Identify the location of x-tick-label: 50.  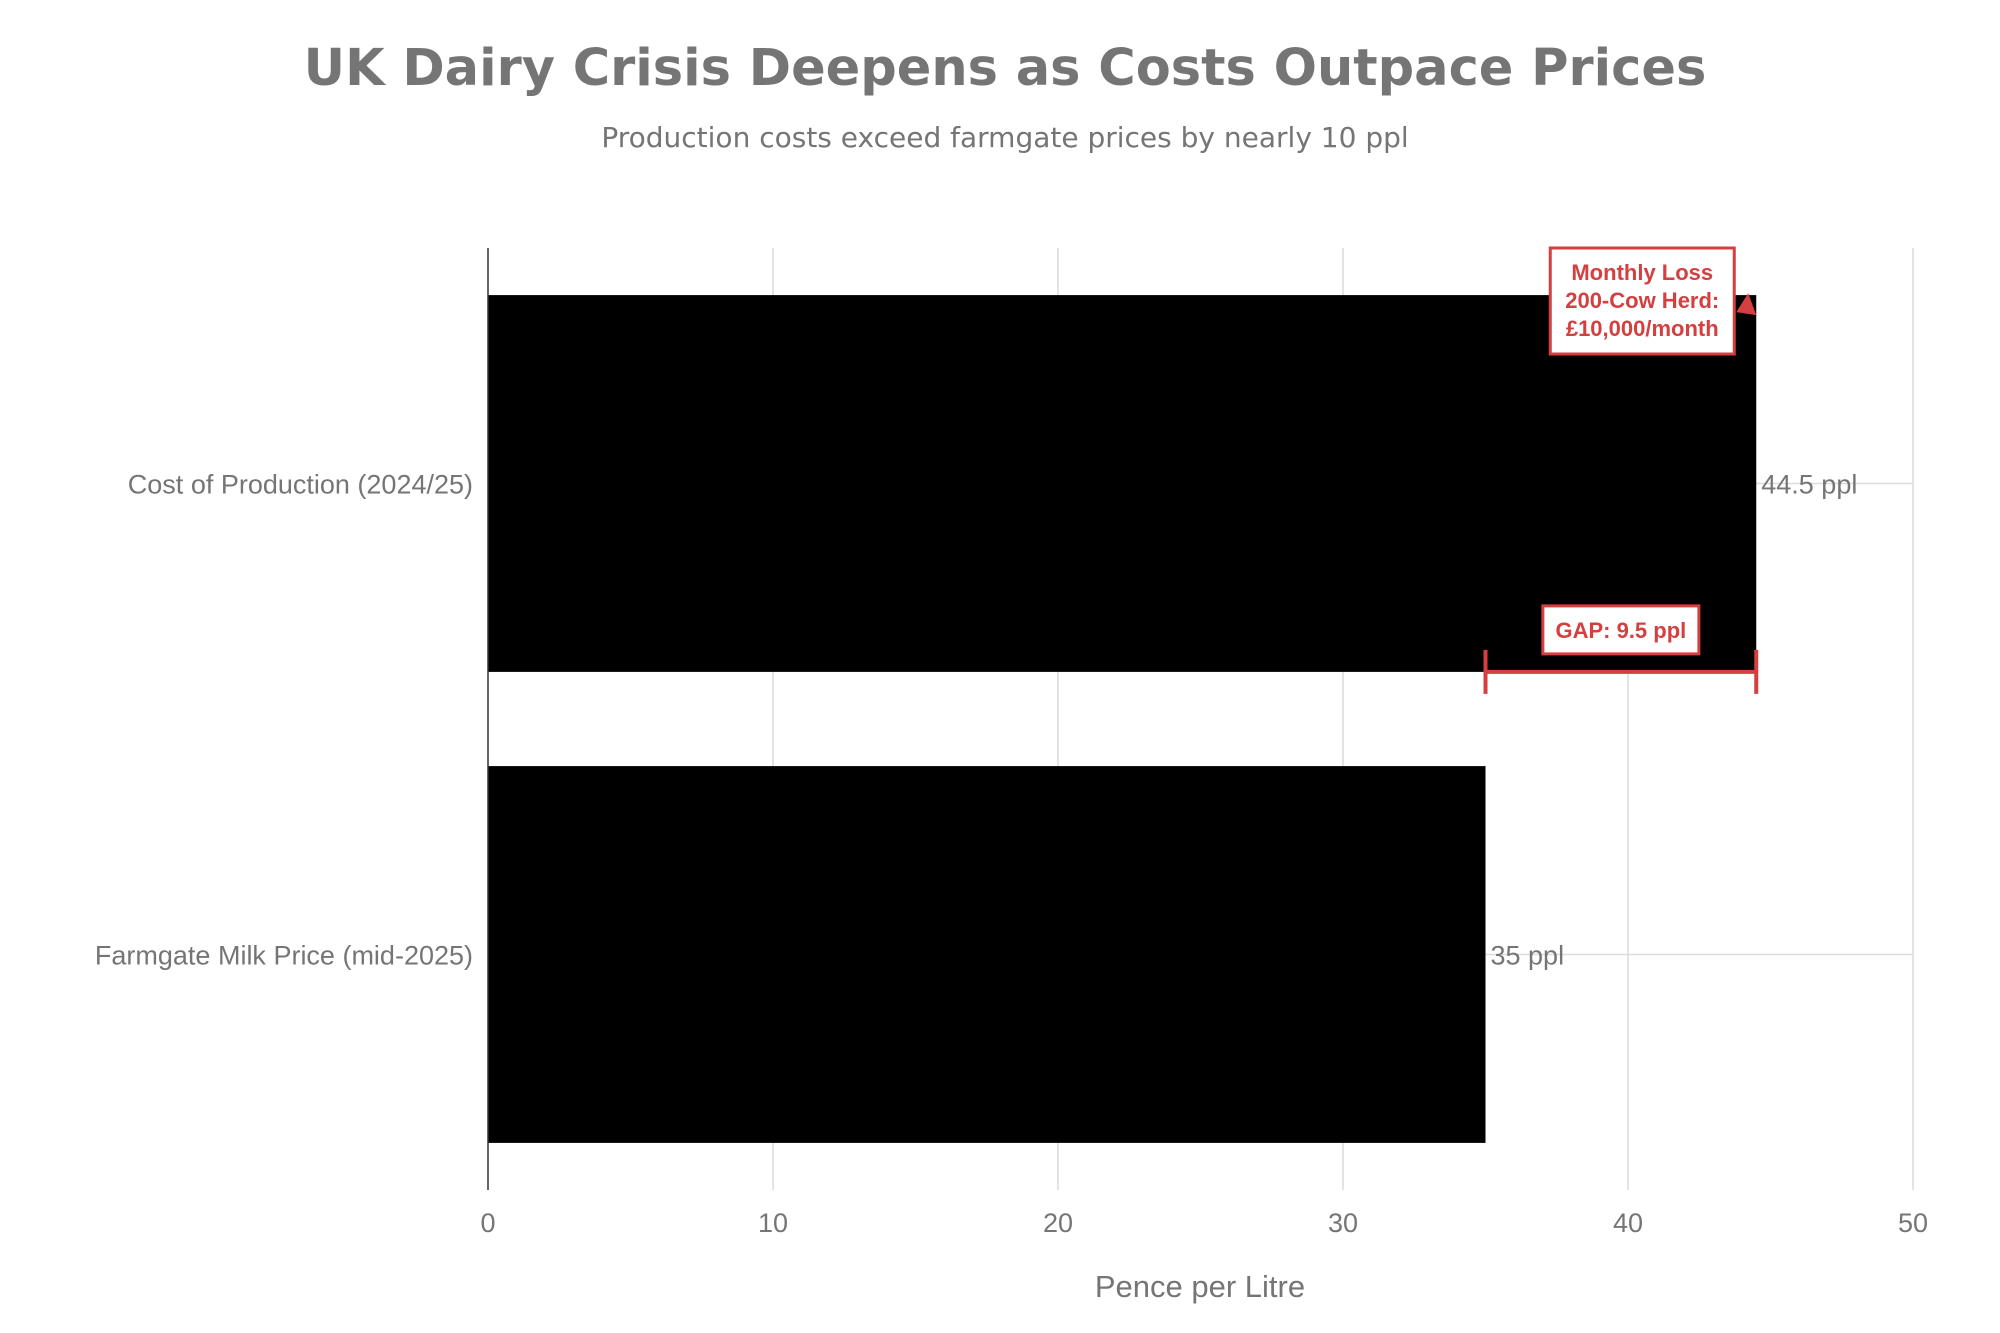
(1913, 1223).